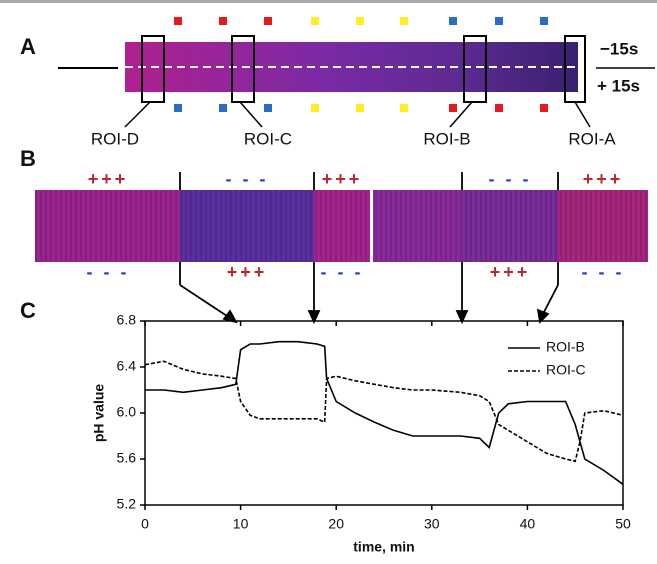  Describe the element at coordinates (127, 504) in the screenshot. I see `y-tick-label: 5.2` at that location.